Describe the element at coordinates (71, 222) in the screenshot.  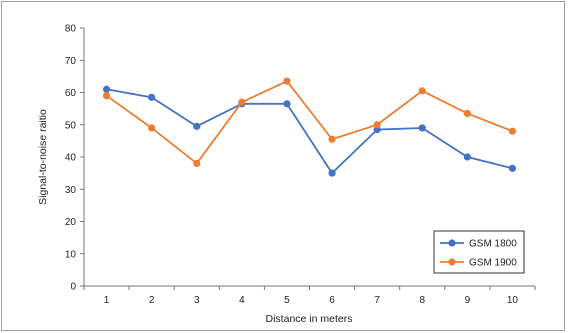
I see `y-tick-label: 20` at that location.